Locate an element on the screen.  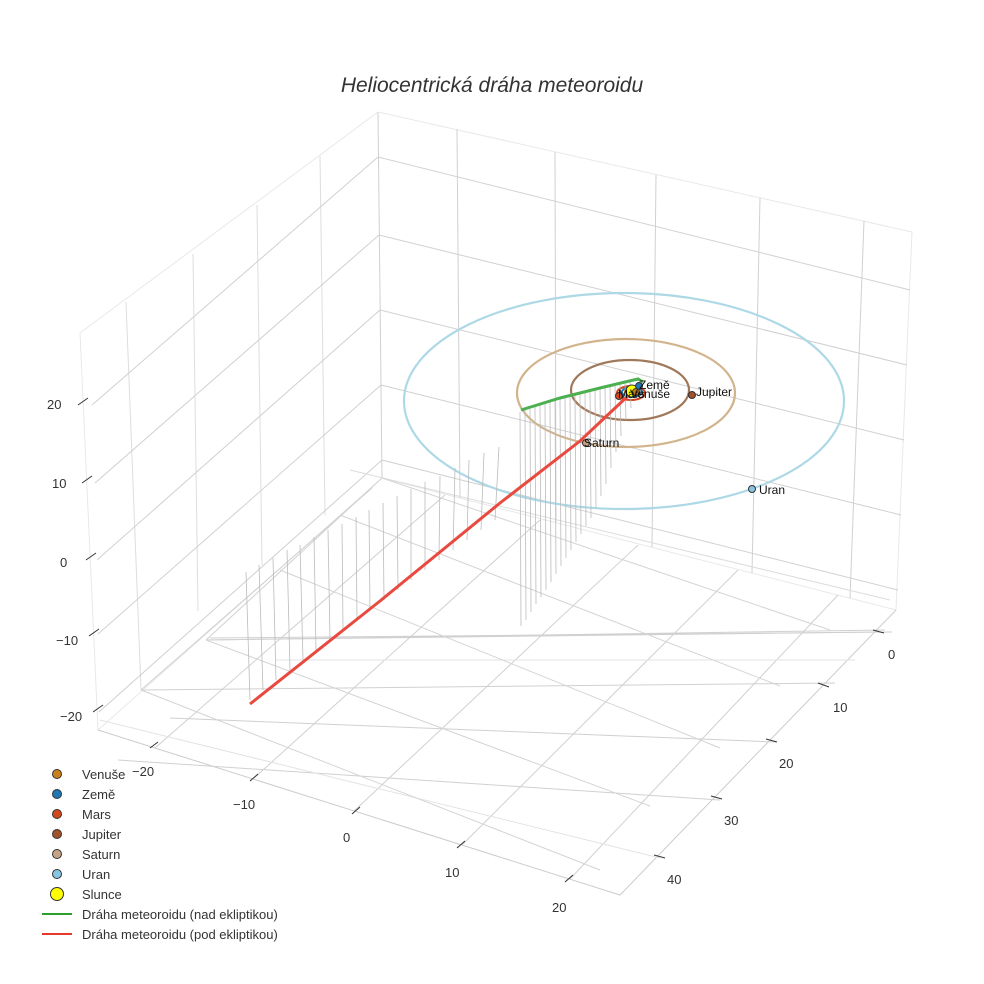
marker-uran is located at coordinates (752, 489).